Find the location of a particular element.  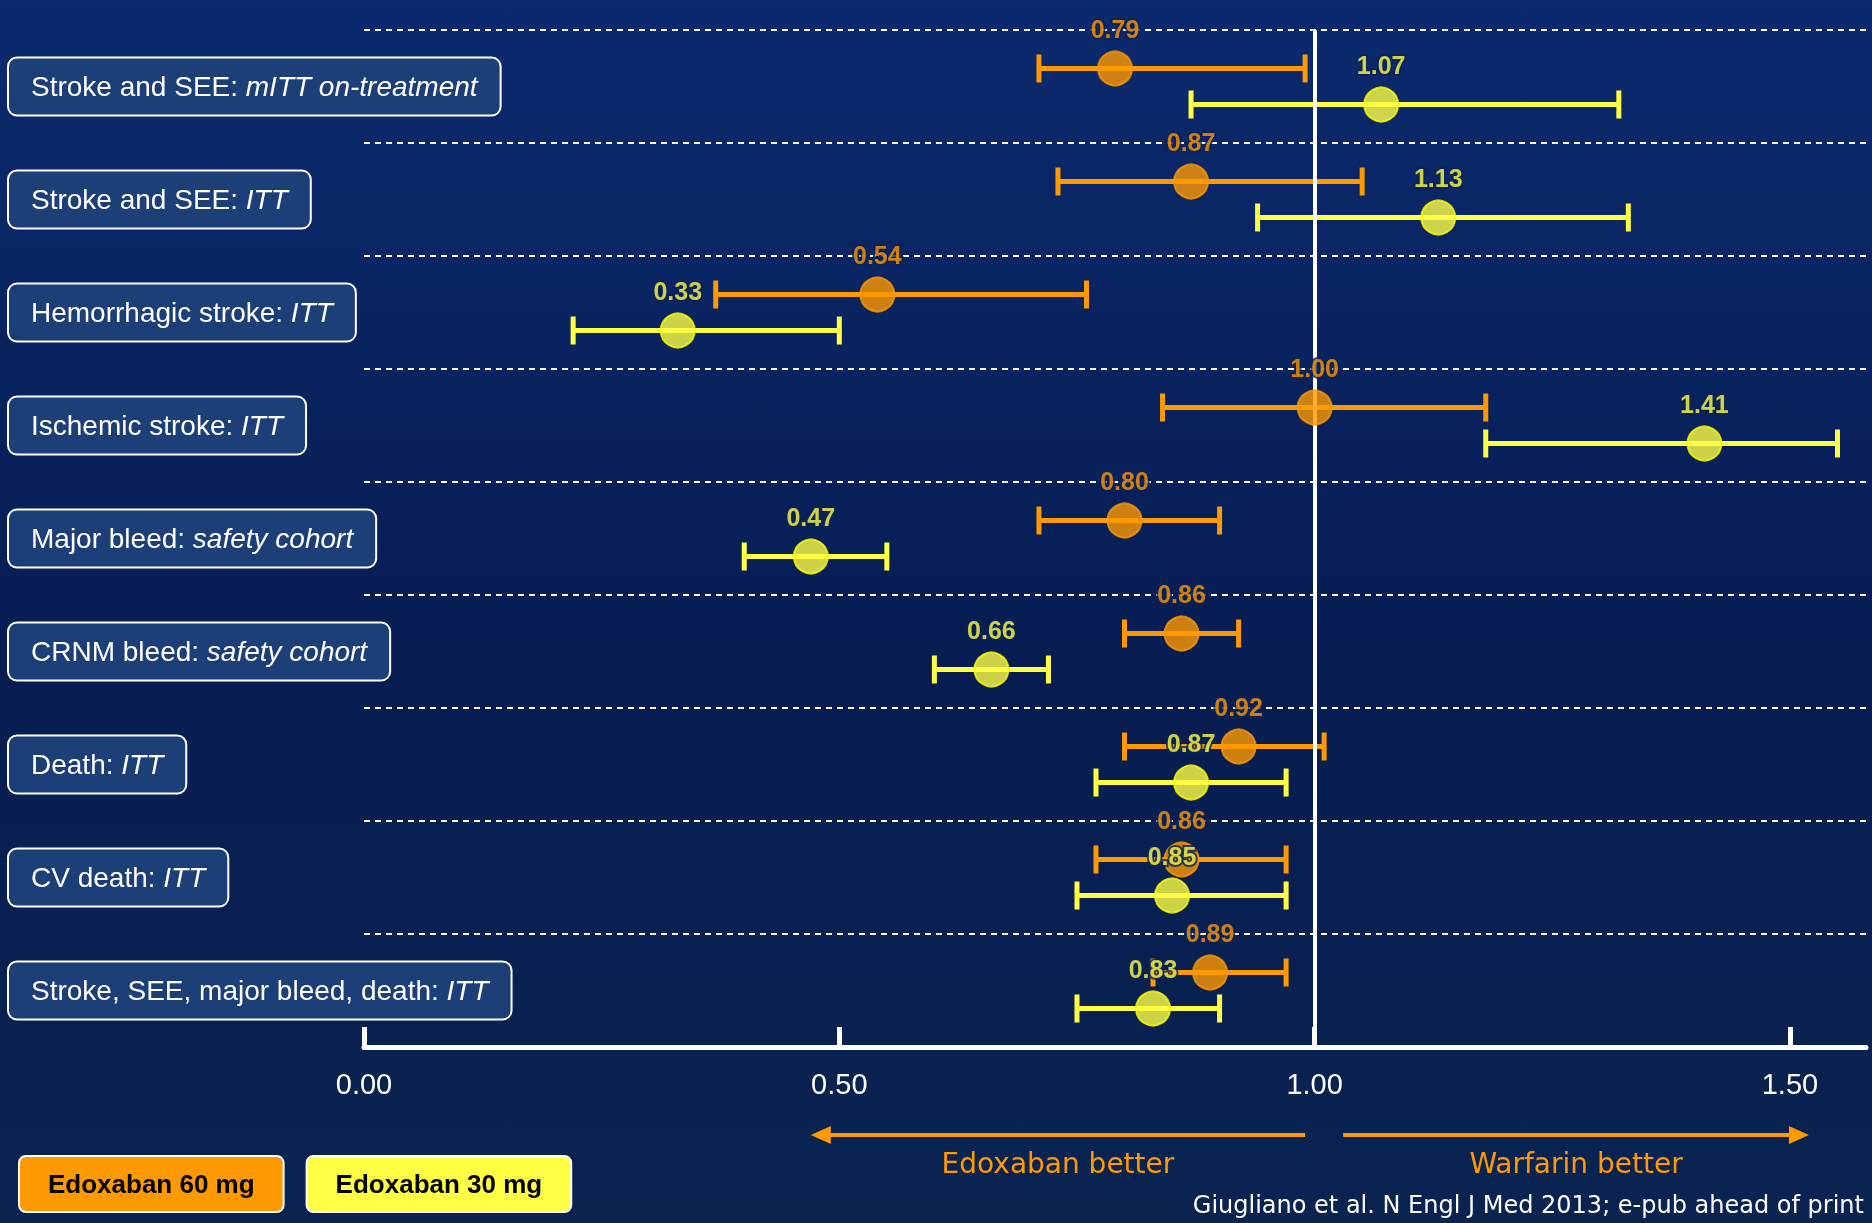

y-tick-label: Hemorrhagic stroke: ITT is located at coordinates (183, 312).